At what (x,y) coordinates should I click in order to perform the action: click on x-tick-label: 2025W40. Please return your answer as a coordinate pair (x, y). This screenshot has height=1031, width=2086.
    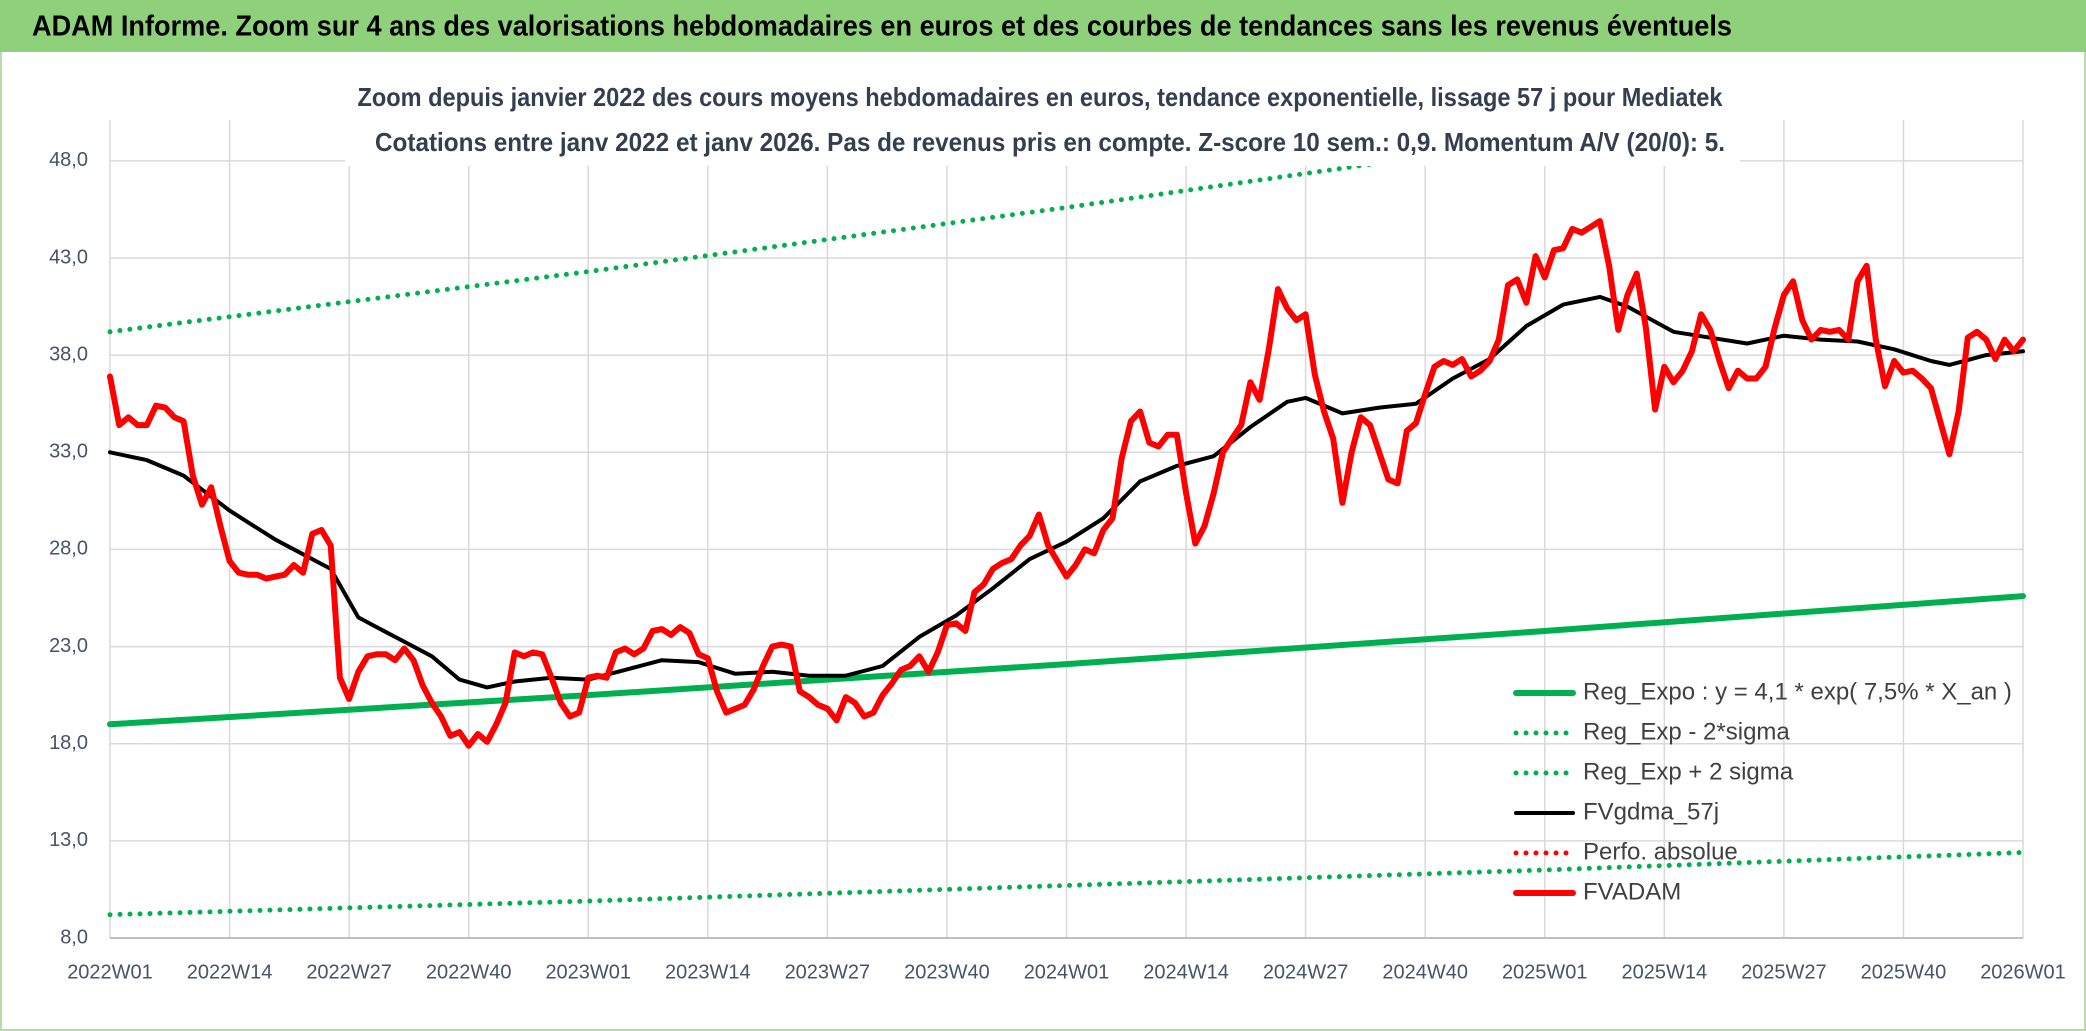
    Looking at the image, I should click on (1904, 972).